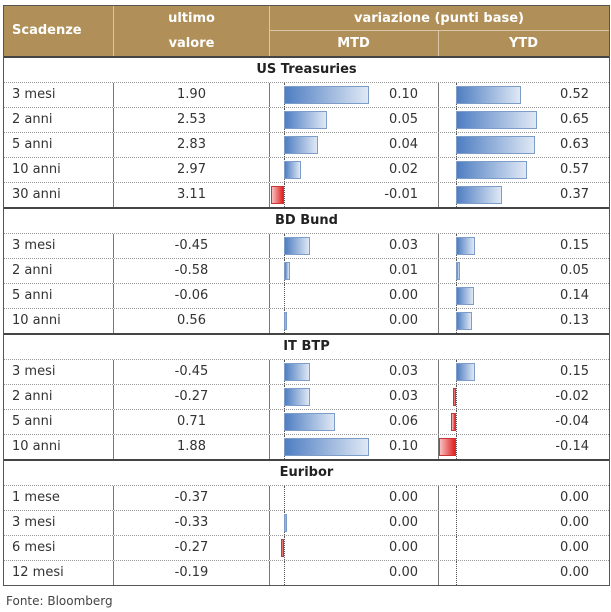  Describe the element at coordinates (403, 144) in the screenshot. I see `mtd-cell-value: 0.04` at that location.